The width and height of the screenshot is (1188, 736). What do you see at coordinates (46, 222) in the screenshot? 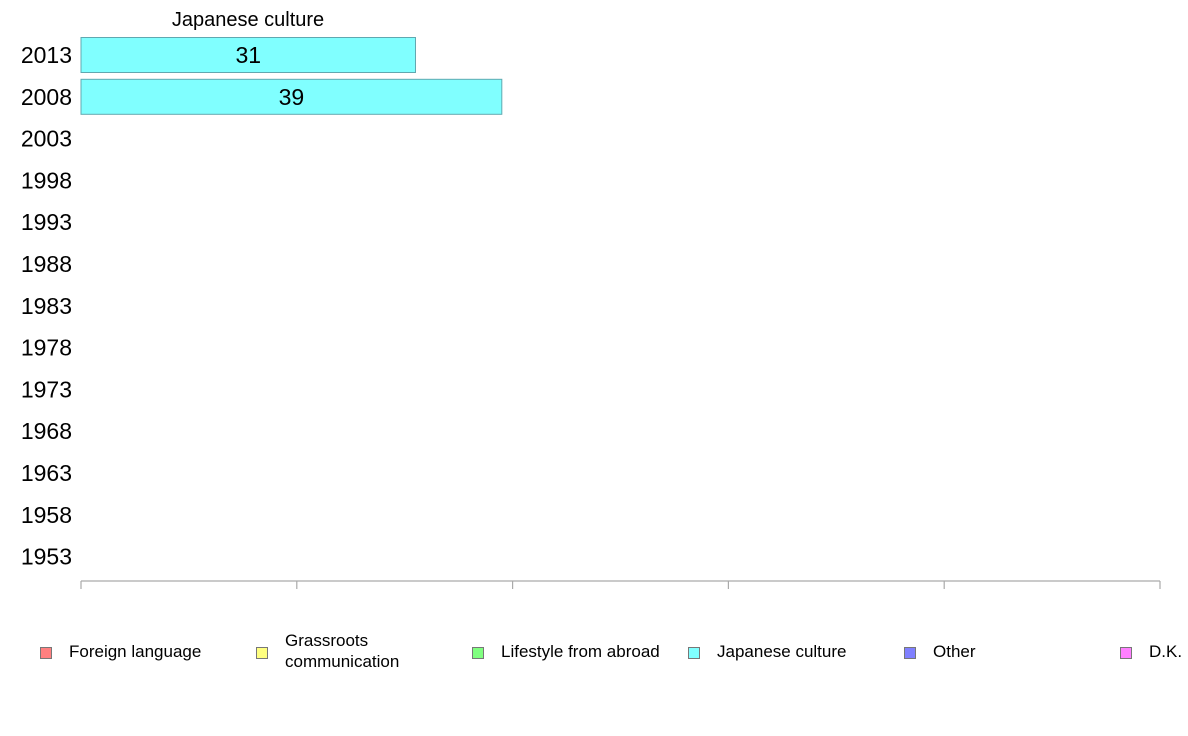
I see `y-tick-label: 1993` at bounding box center [46, 222].